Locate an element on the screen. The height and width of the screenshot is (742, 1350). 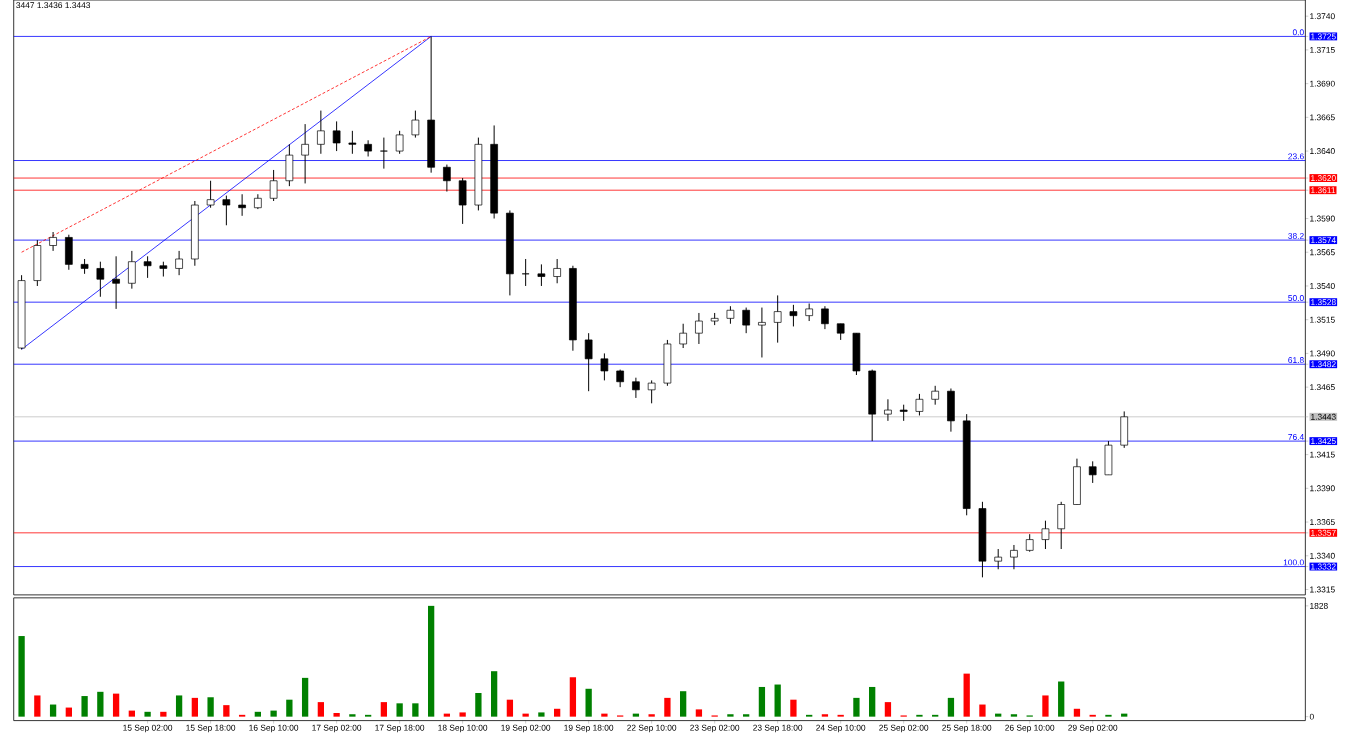
y-tick-label: 1.3425 is located at coordinates (1323, 440).